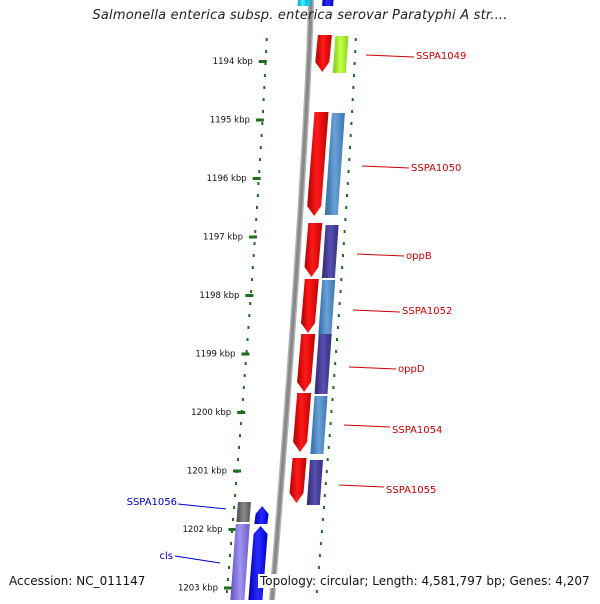  I want to click on genome-backbone, so click(291, 300).